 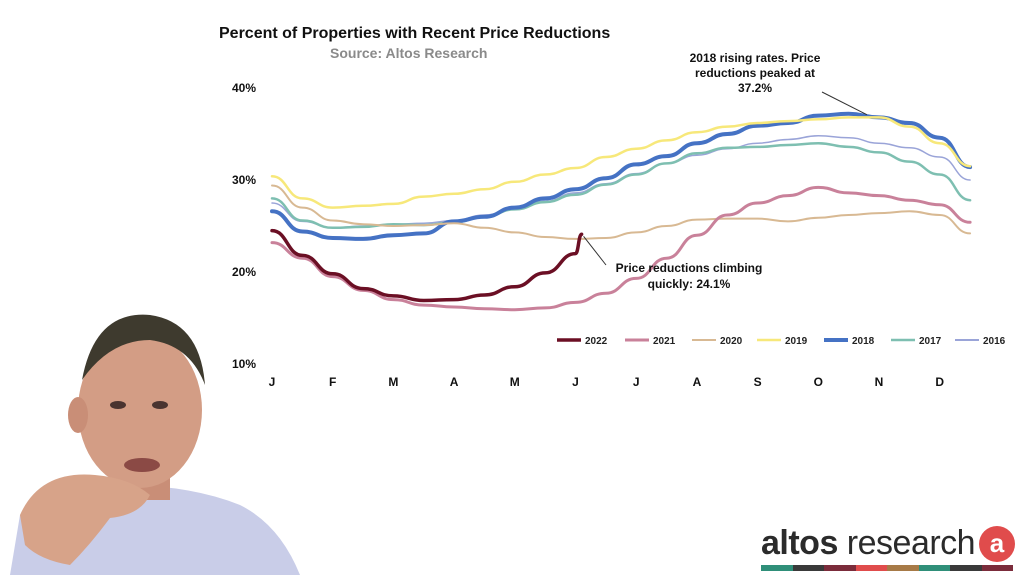 I want to click on annotation-text: reductions peaked at, so click(x=755, y=73).